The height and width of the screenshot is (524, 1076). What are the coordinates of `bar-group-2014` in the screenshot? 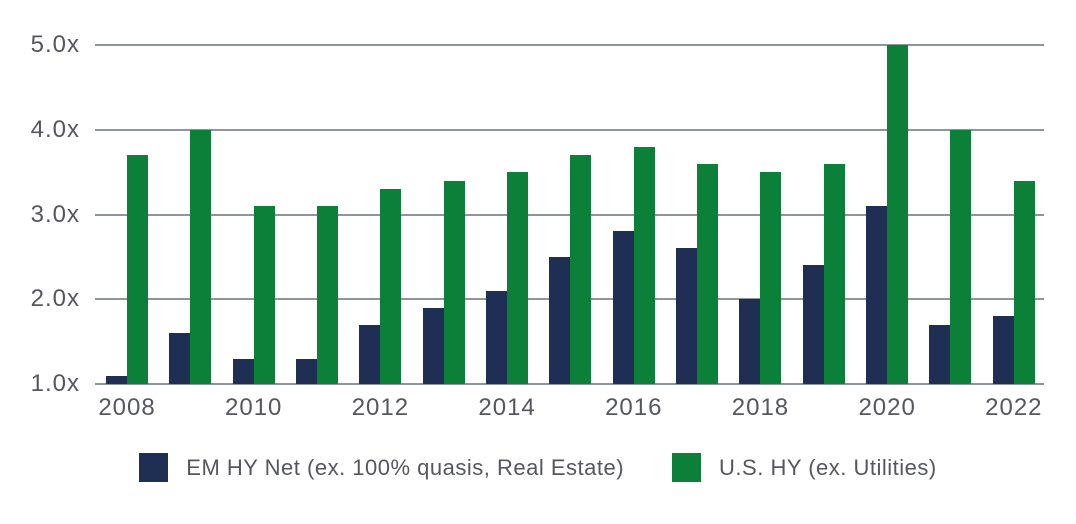 It's located at (507, 214).